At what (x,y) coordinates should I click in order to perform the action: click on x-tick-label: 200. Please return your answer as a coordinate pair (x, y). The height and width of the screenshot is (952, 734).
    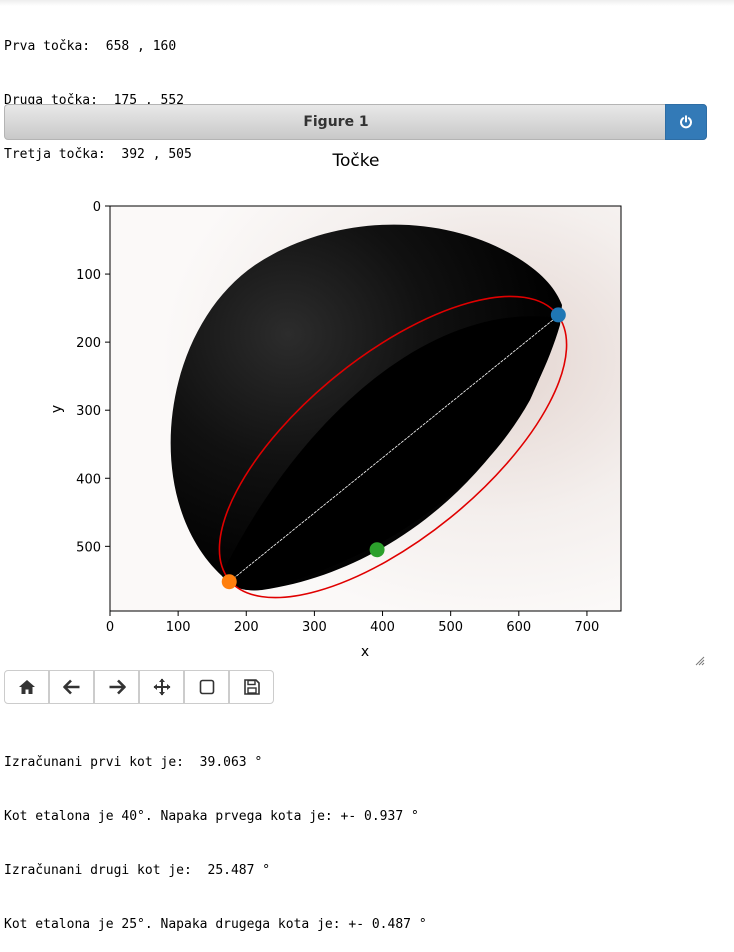
    Looking at the image, I should click on (246, 627).